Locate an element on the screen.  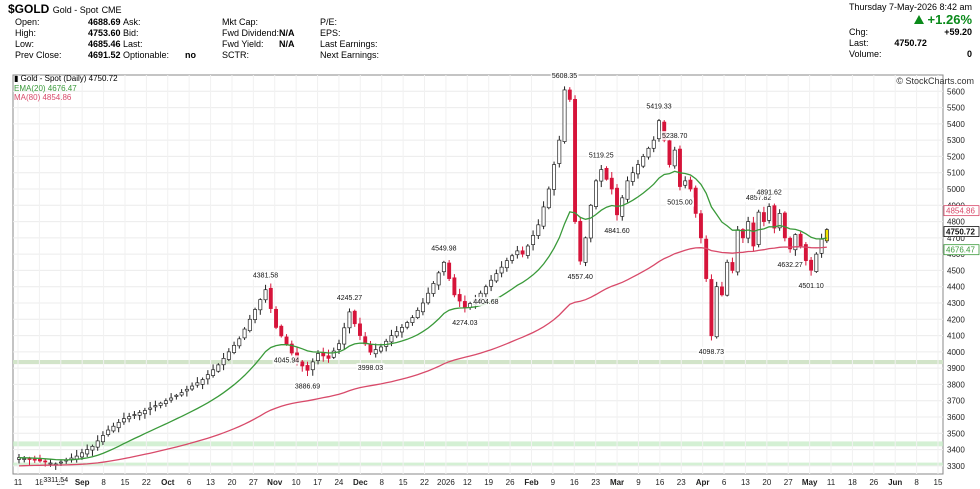
annotation-label: 4549.98 is located at coordinates (443, 248).